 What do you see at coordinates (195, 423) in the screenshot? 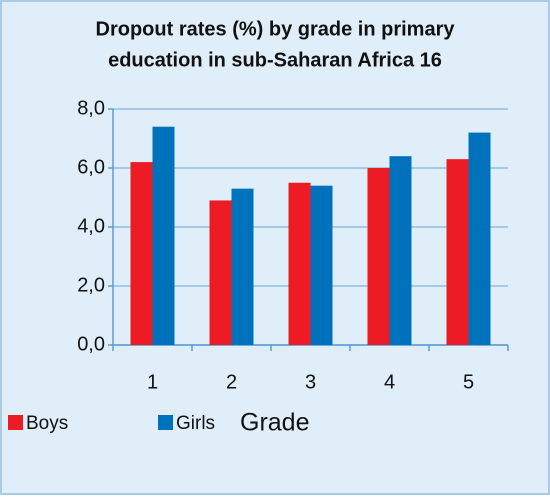
I see `legend-label: Girls` at bounding box center [195, 423].